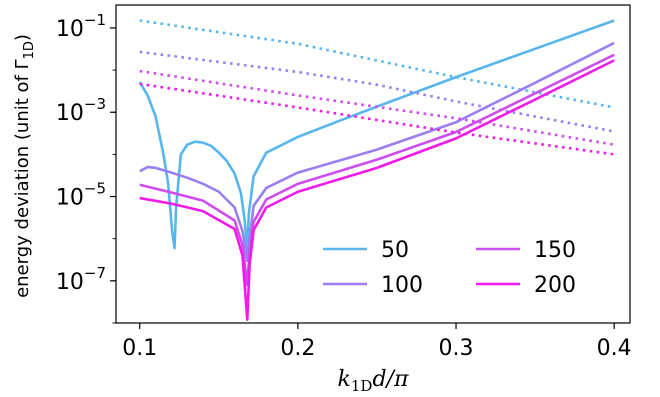 Image resolution: width=660 pixels, height=397 pixels. Describe the element at coordinates (456, 348) in the screenshot. I see `x-tick-label: 0.3` at that location.